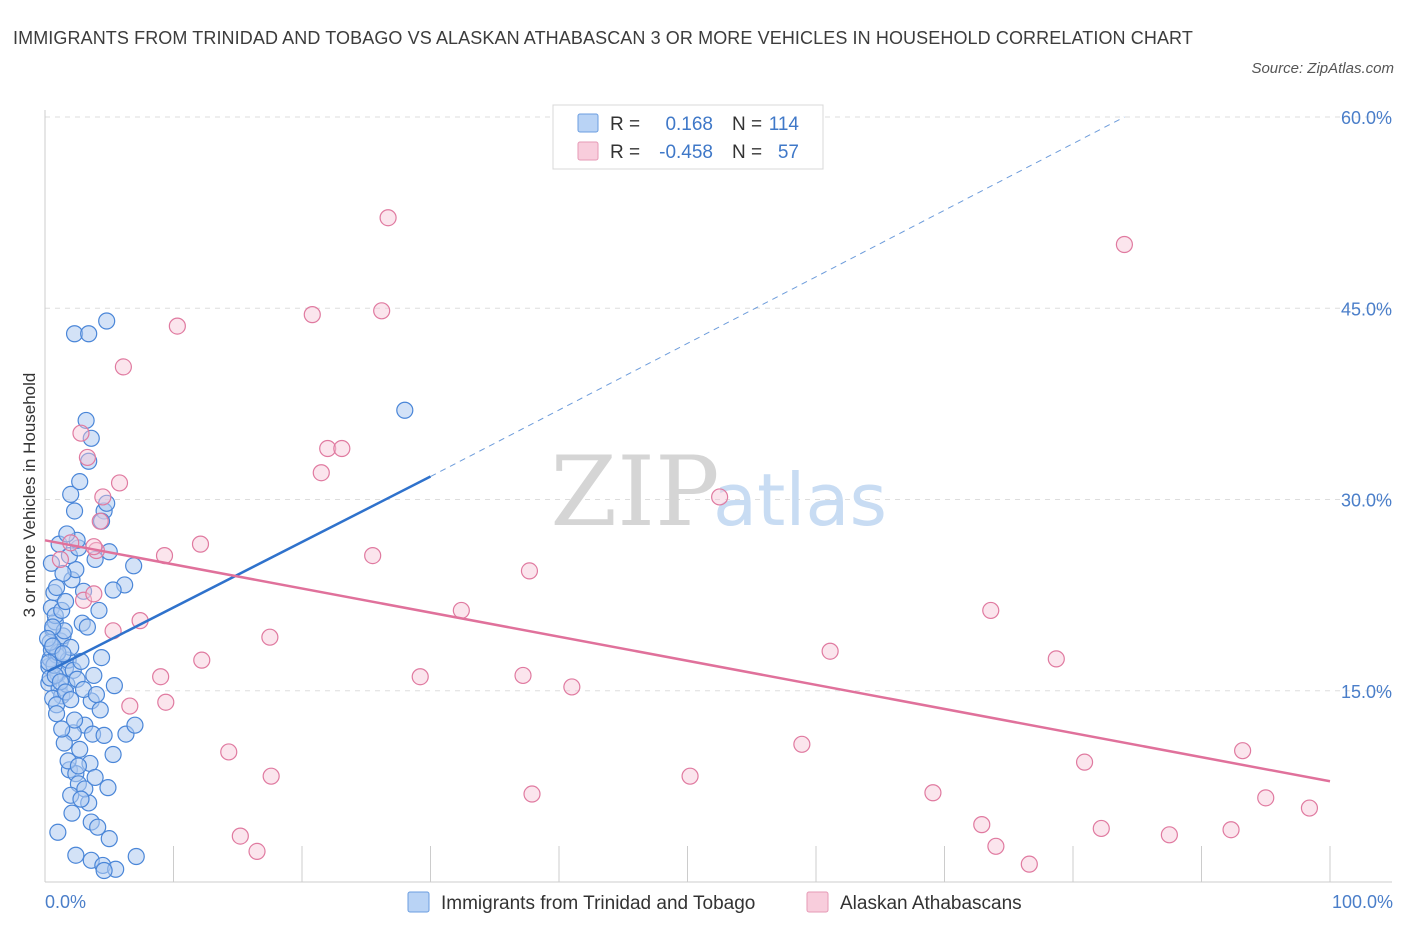  What do you see at coordinates (418, 902) in the screenshot?
I see `bottom-legend-swatch-blue` at bounding box center [418, 902].